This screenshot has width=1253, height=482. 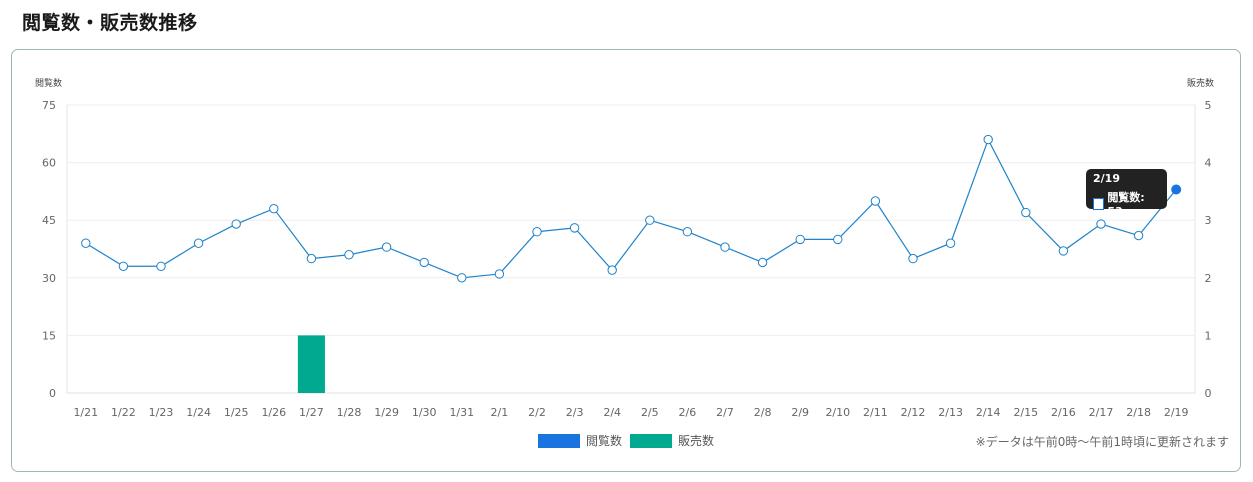 I want to click on x-tick-label: 2/7, so click(x=725, y=412).